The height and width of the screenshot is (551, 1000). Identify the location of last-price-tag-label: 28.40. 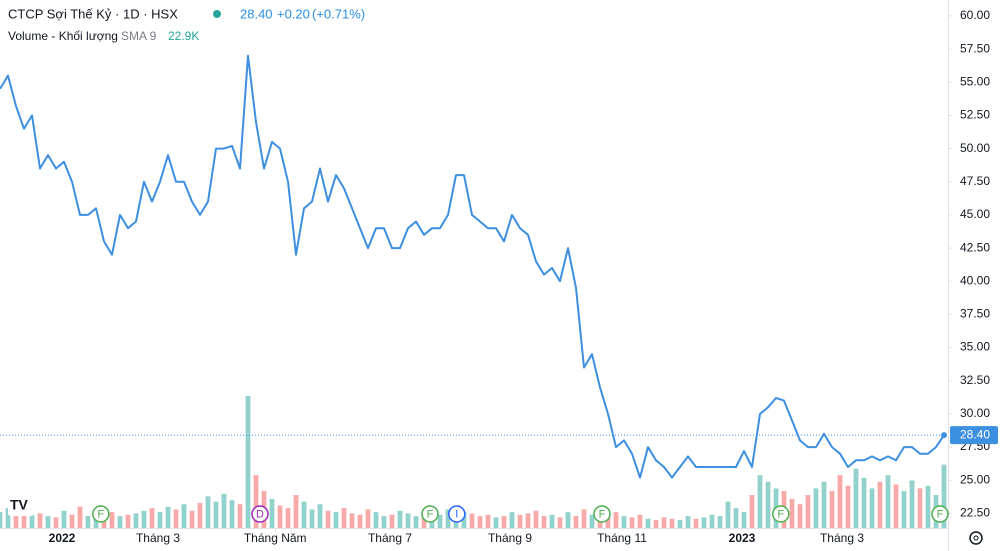
(975, 434).